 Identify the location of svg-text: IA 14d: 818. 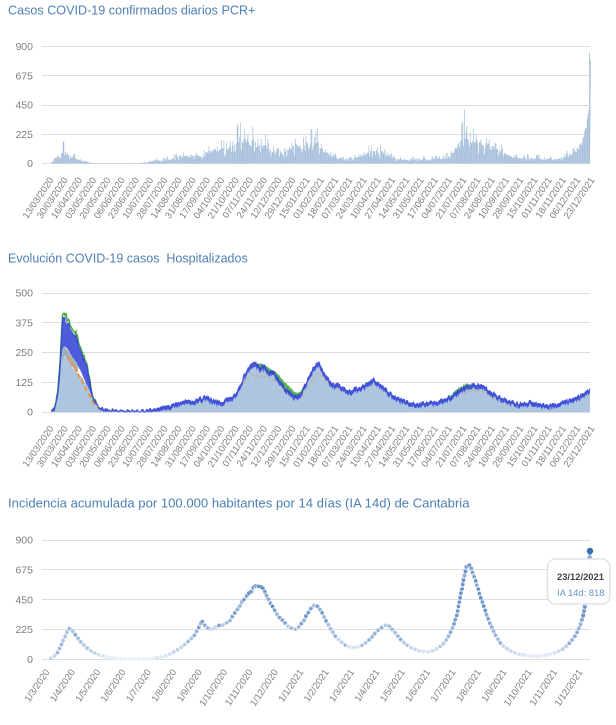
(580, 592).